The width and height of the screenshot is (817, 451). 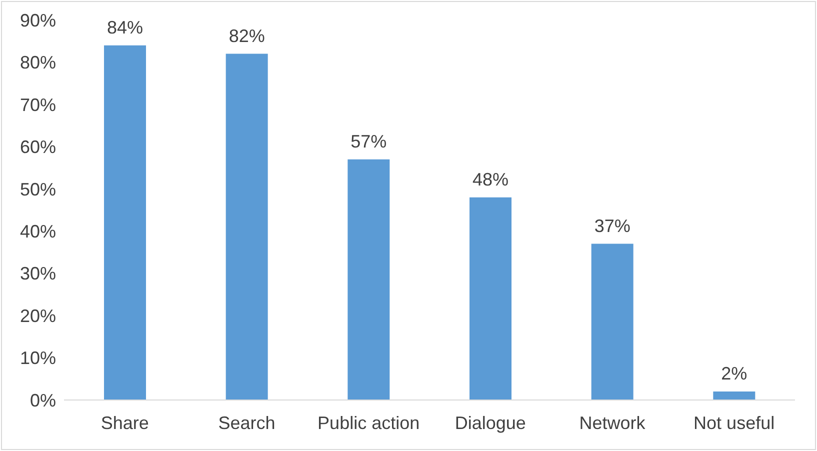 I want to click on y-tick-label: 0%, so click(x=43, y=400).